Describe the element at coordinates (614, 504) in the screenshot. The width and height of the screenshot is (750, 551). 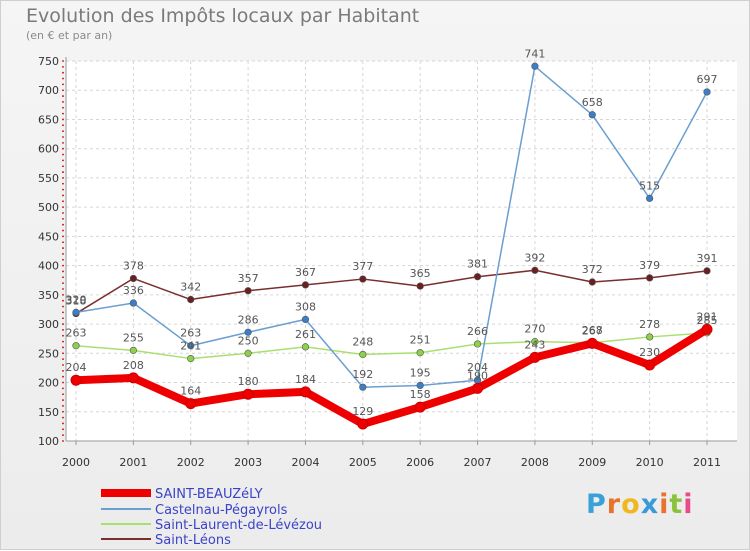
I see `logo-letter: r` at that location.